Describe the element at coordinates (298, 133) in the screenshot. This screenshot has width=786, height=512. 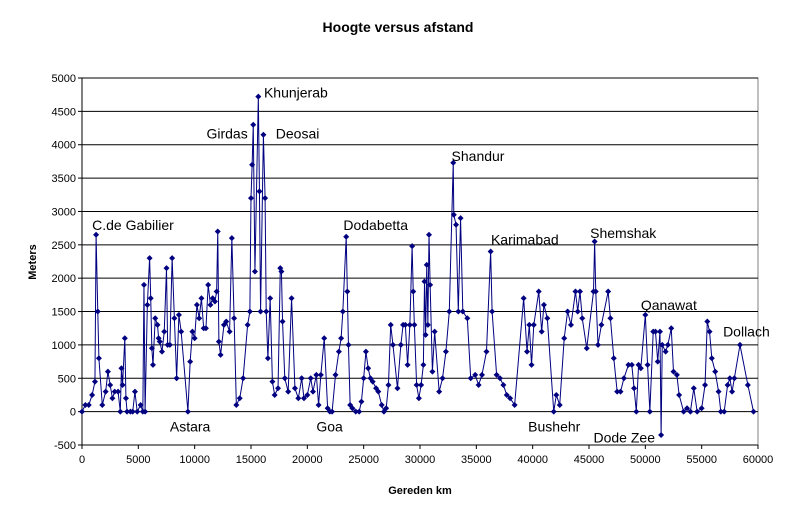
I see `annotation-label: Deosai` at that location.